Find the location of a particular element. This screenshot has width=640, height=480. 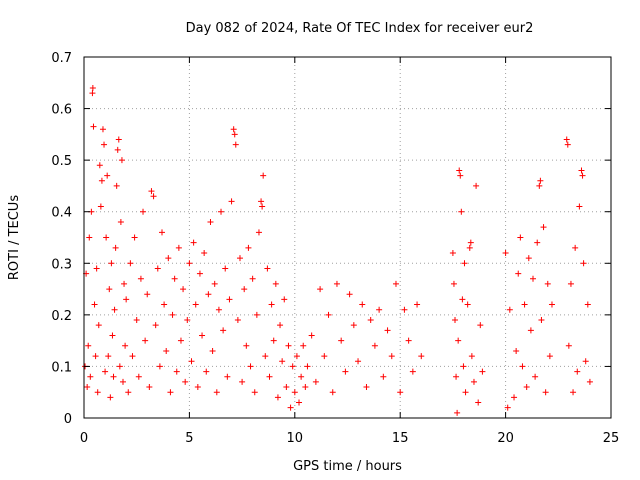

x-tick-label: 25 is located at coordinates (611, 438).